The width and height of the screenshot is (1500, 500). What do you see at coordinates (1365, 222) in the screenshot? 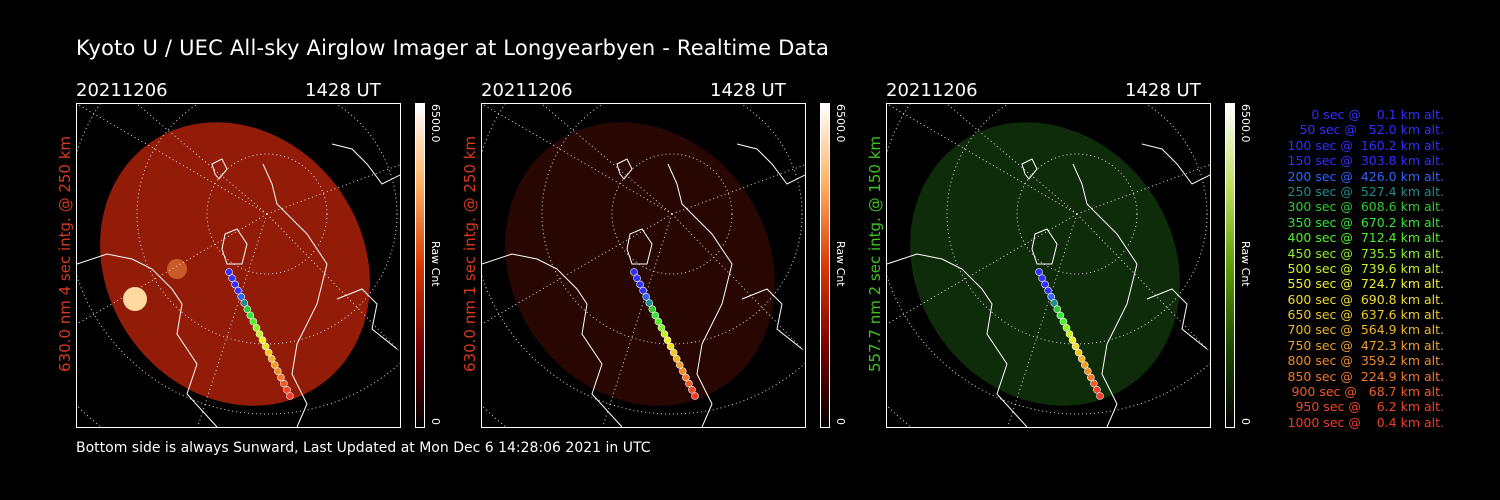
I see `legend-row: 350 sec @ 670.2 km alt.` at bounding box center [1365, 222].